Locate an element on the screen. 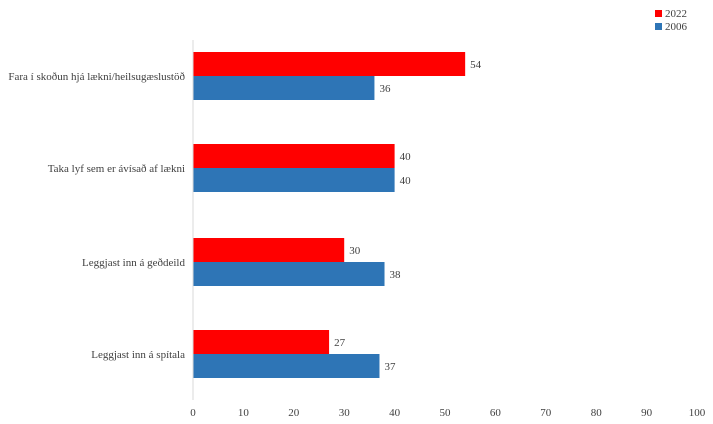 This screenshot has height=424, width=713. data-label: 37 is located at coordinates (390, 367).